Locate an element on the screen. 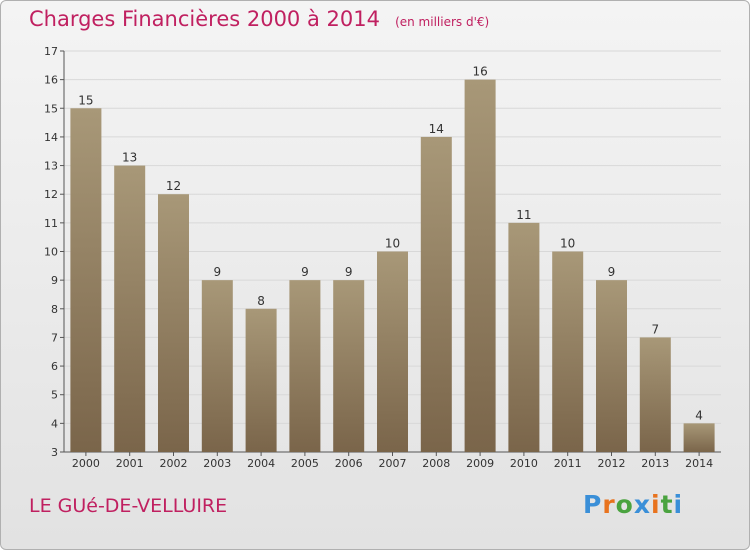 The image size is (750, 550). x-tick-label: 2008 is located at coordinates (436, 463).